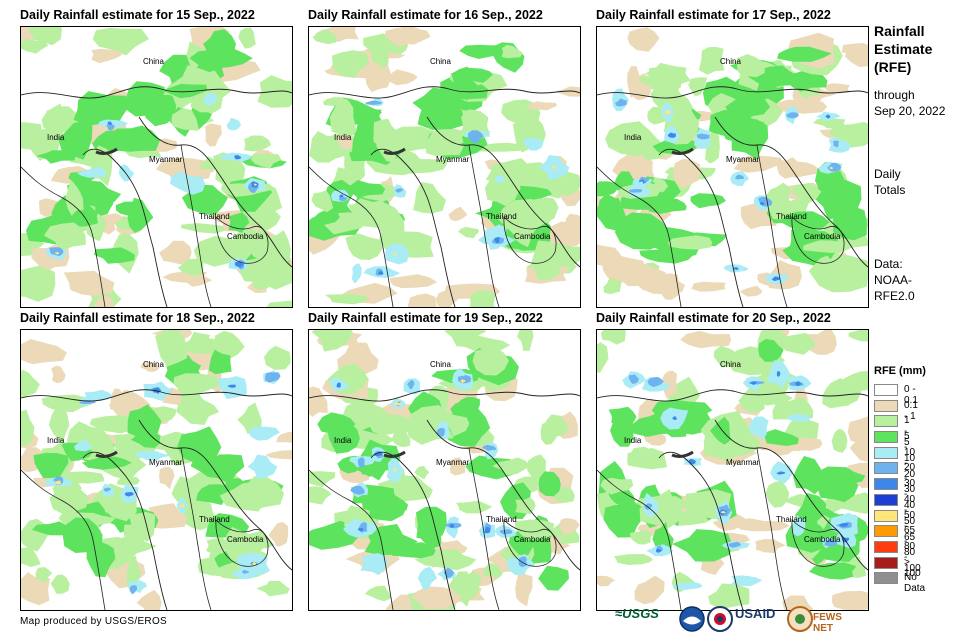  I want to click on title-line-3: (RFE), so click(893, 67).